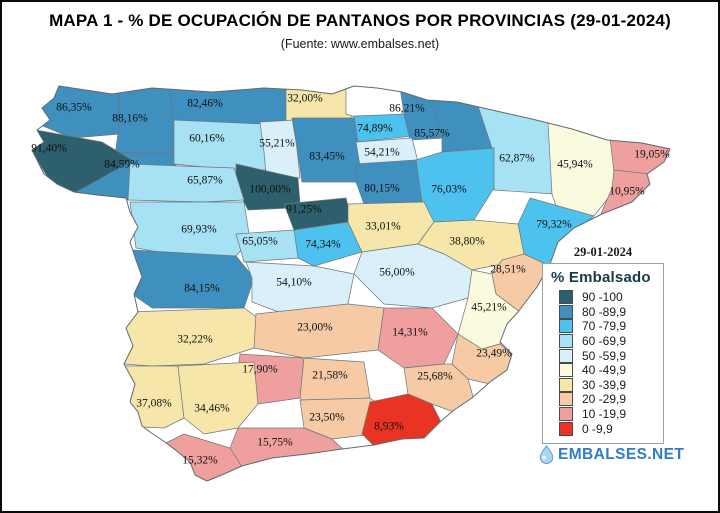  Describe the element at coordinates (375, 128) in the screenshot. I see `province-value-label: 74,89%` at that location.